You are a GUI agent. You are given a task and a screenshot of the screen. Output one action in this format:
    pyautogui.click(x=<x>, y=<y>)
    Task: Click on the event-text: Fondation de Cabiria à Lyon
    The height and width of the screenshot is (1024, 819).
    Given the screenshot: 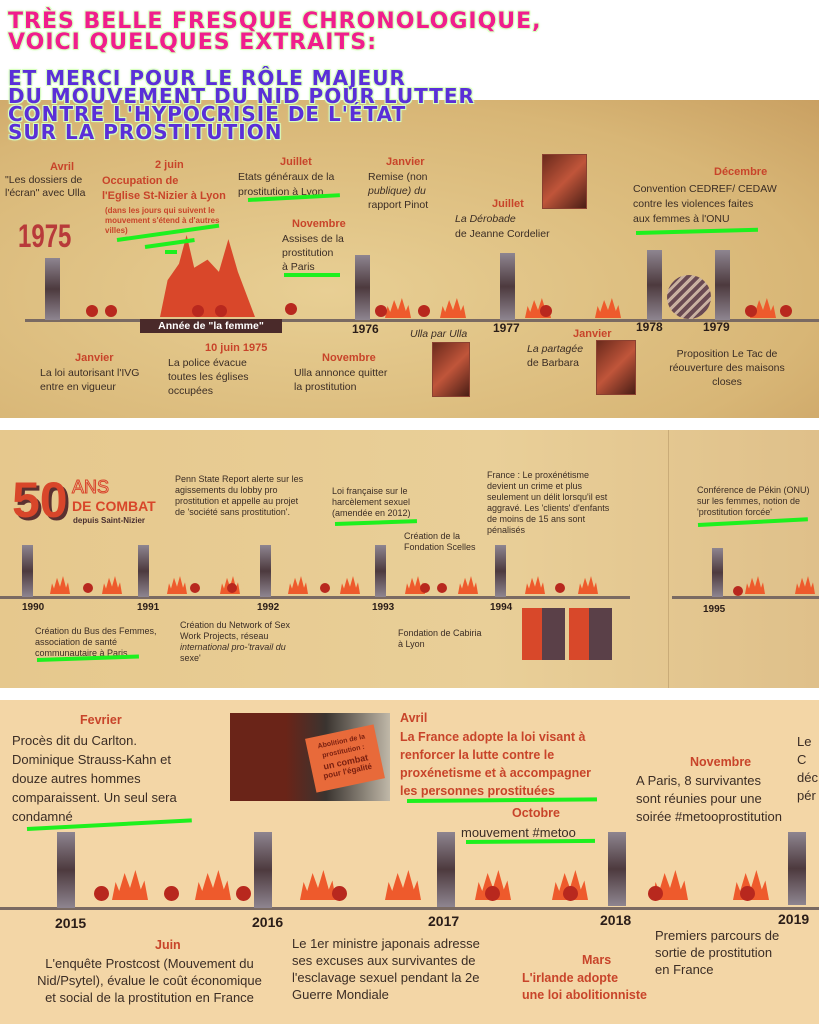 What is the action you would take?
    pyautogui.click(x=440, y=638)
    